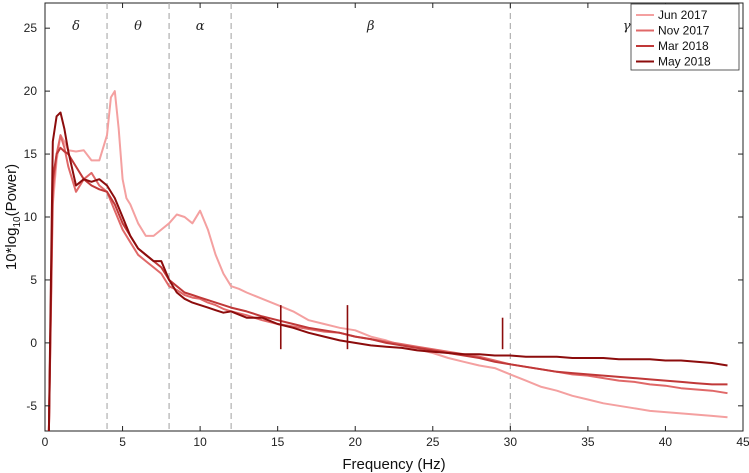 The image size is (749, 473). Describe the element at coordinates (684, 62) in the screenshot. I see `legend-label: May 2018` at that location.